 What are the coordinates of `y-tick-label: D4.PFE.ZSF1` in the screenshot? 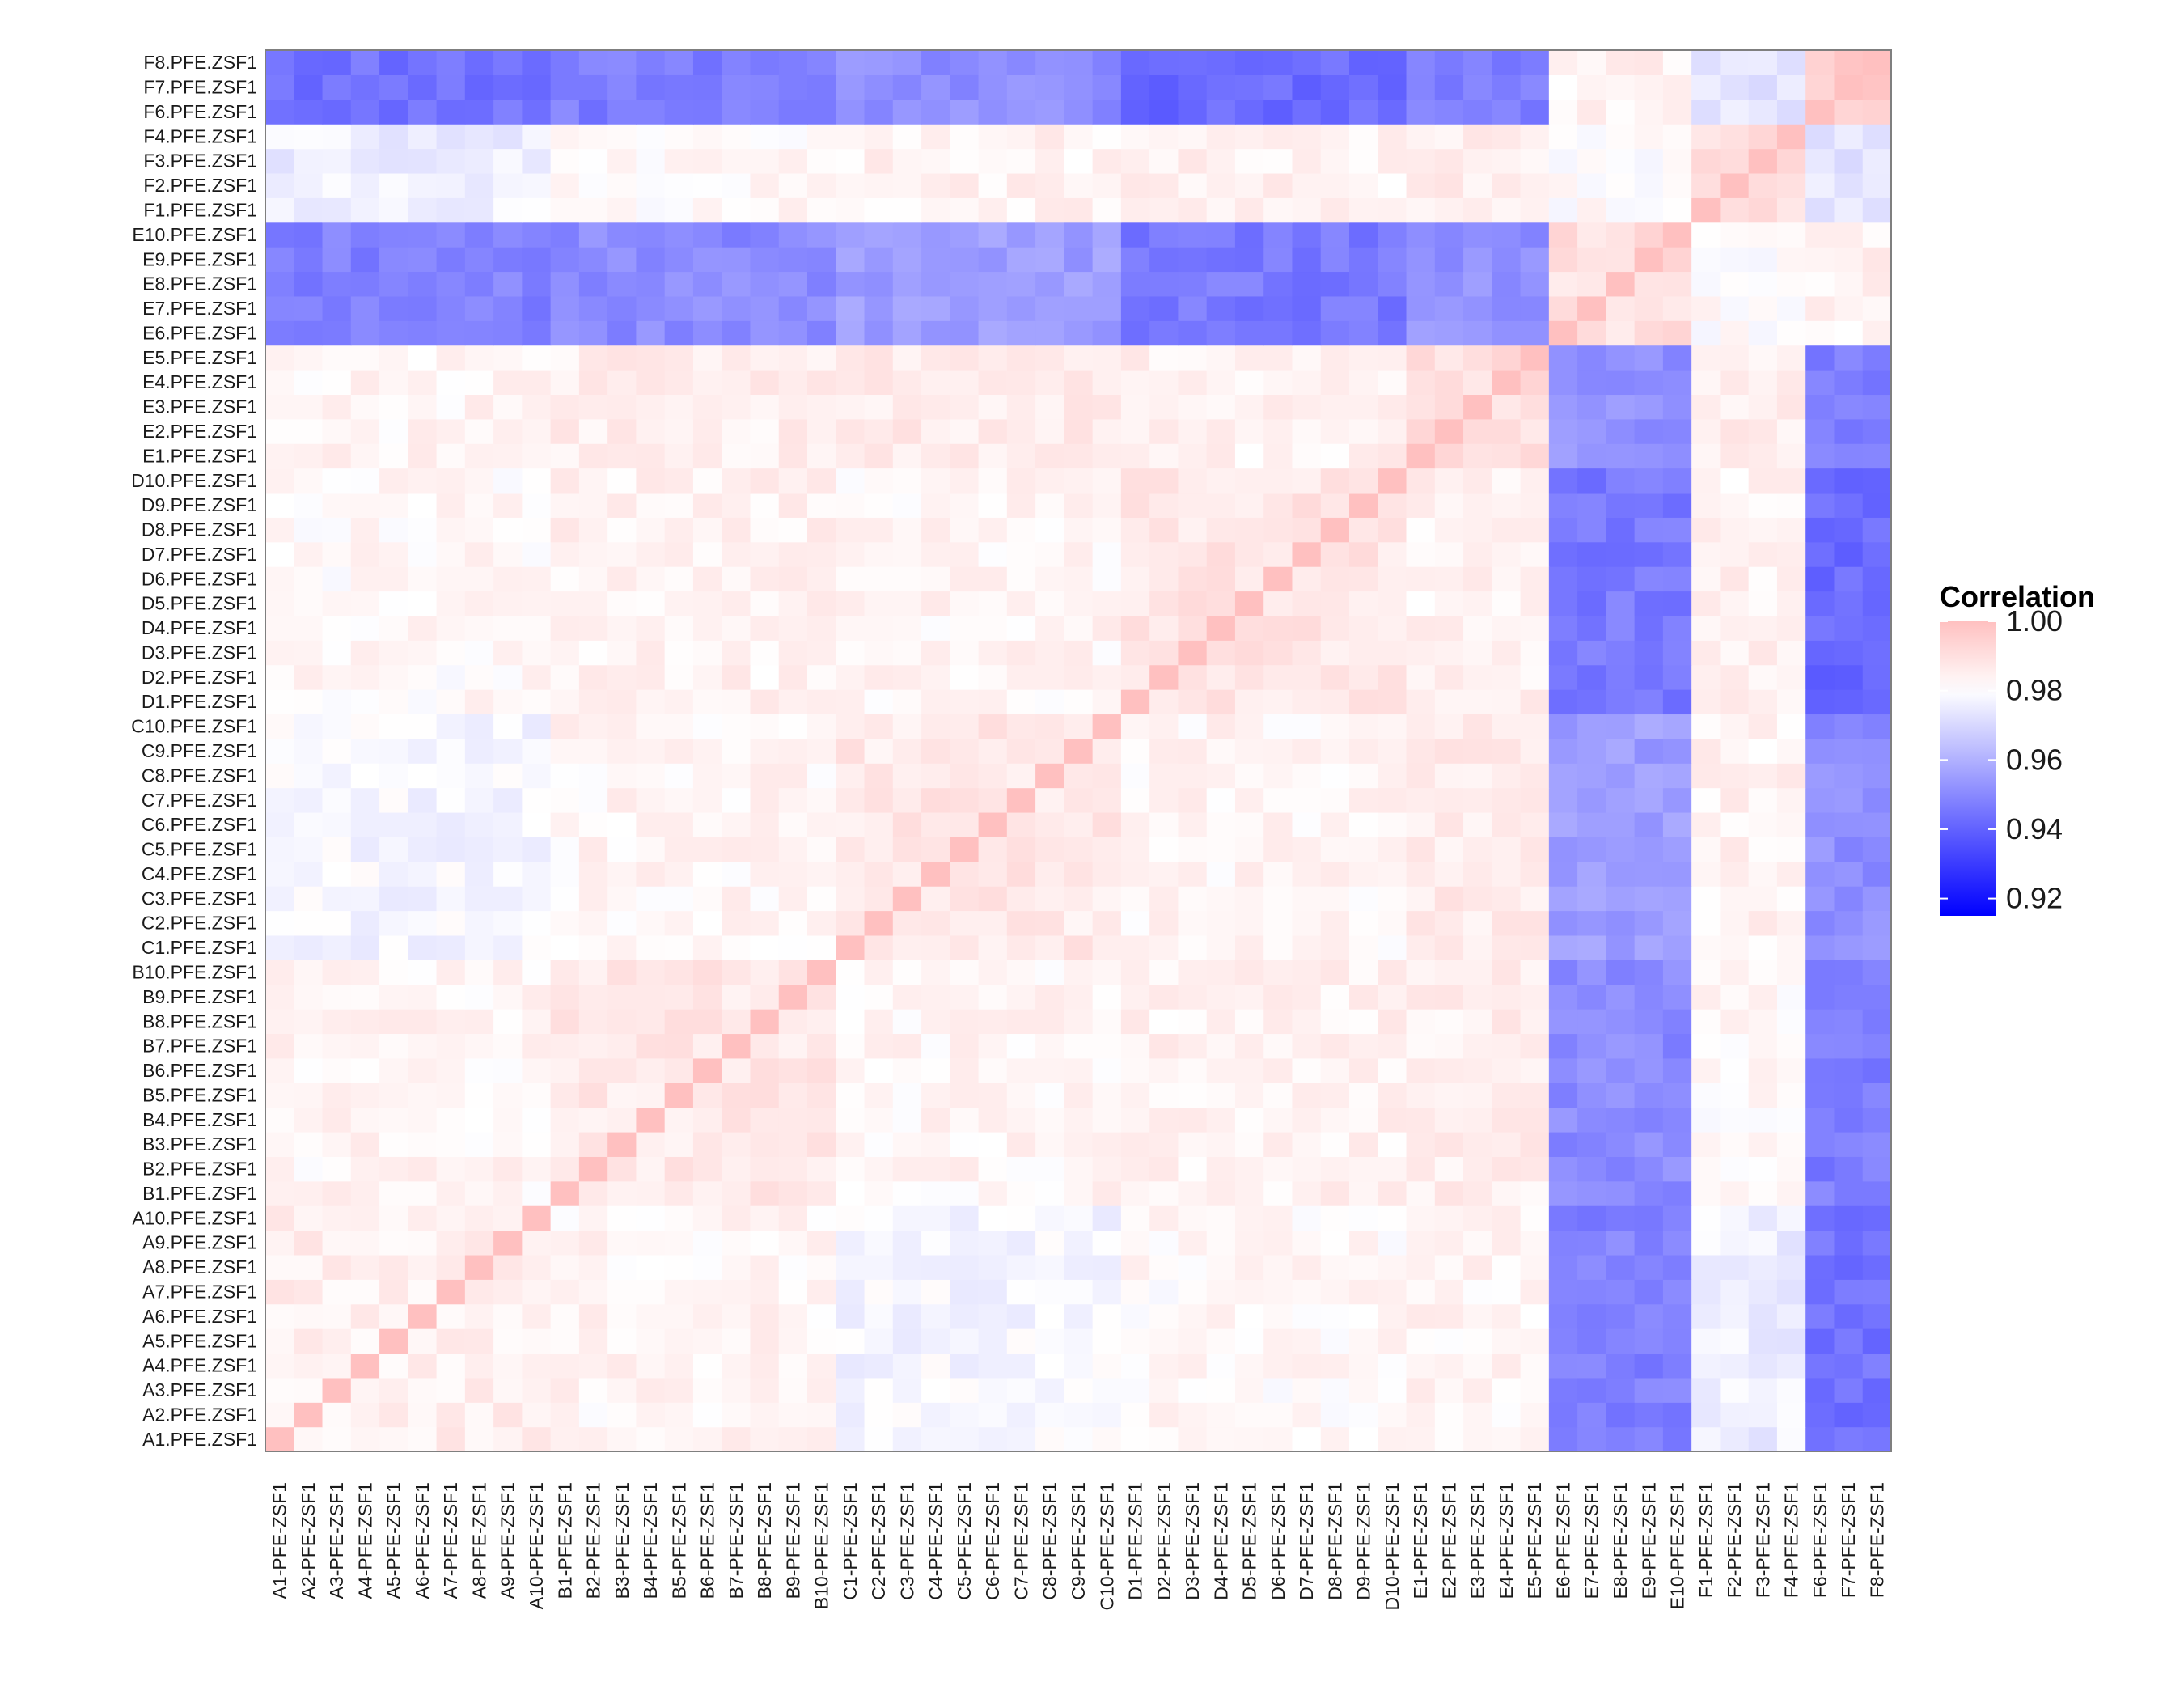 It's located at (199, 627).